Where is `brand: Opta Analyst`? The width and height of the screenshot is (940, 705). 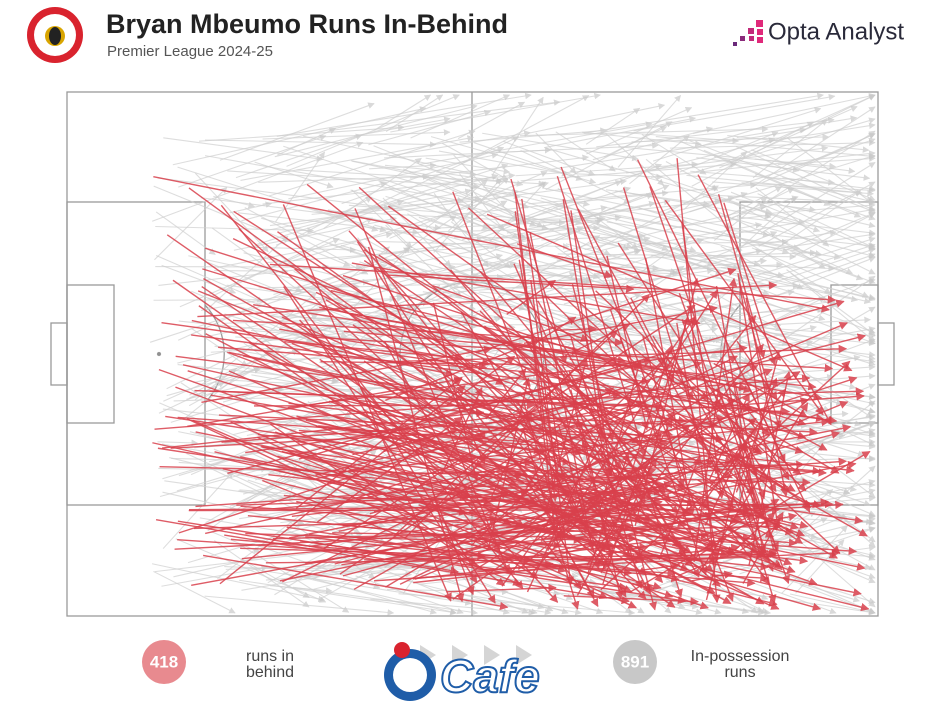
brand: Opta Analyst is located at coordinates (836, 31).